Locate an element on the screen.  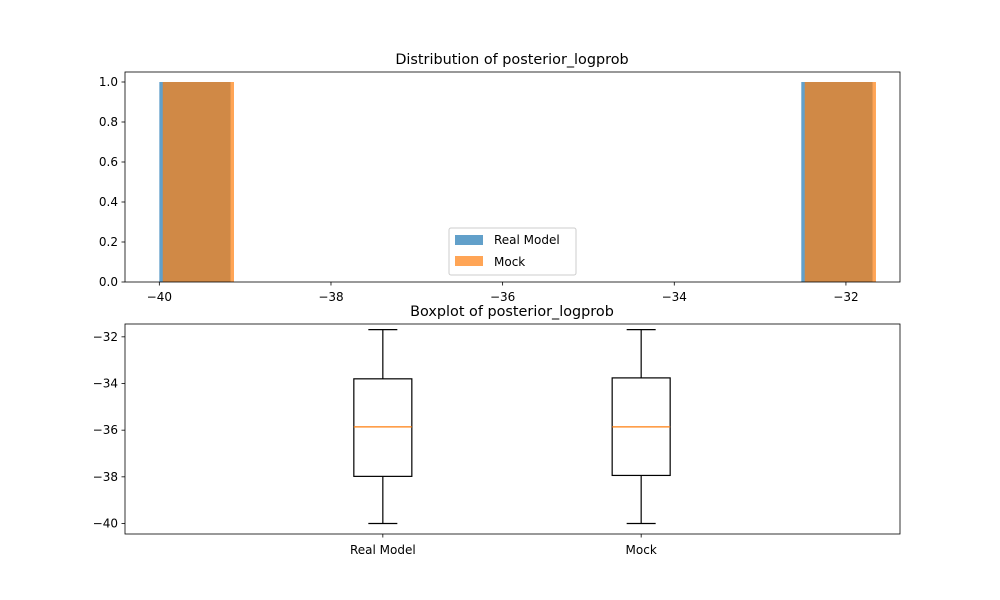
histogram-y-tick-label: 0.8 is located at coordinates (108, 122).